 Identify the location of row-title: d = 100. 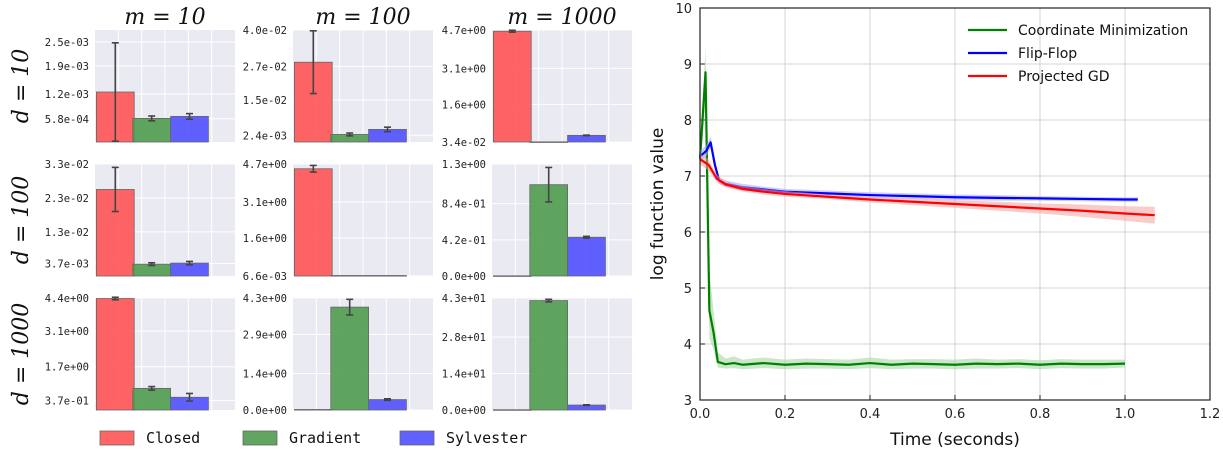
(21, 220).